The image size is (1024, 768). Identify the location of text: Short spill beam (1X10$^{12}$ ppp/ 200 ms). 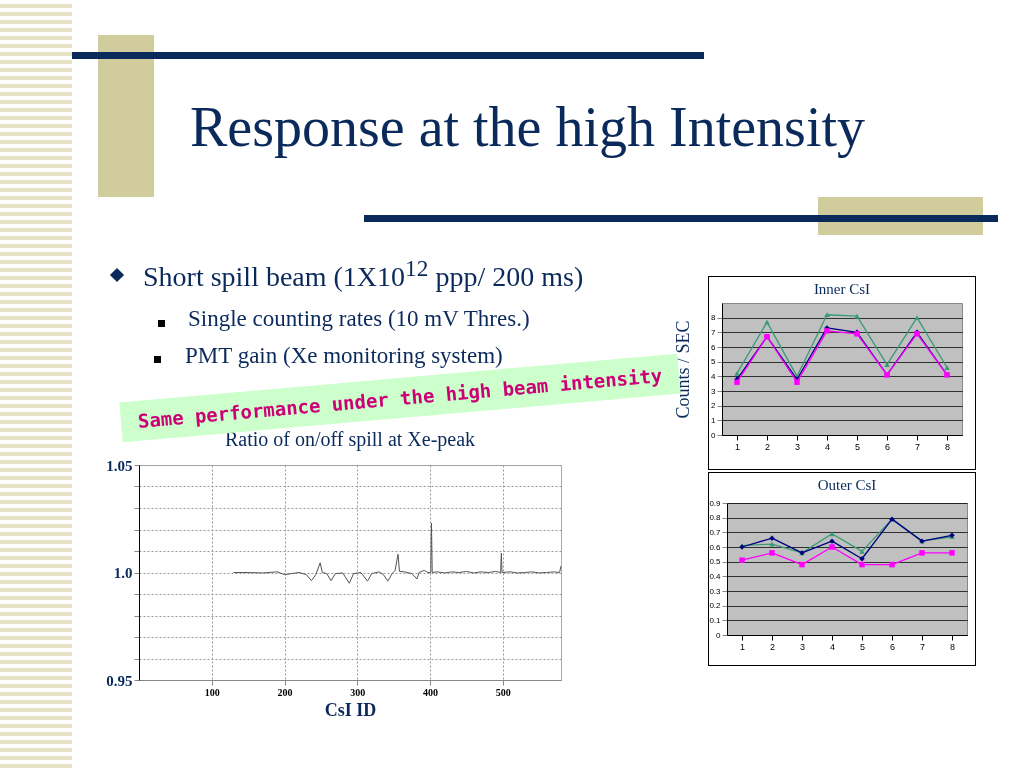
(363, 274).